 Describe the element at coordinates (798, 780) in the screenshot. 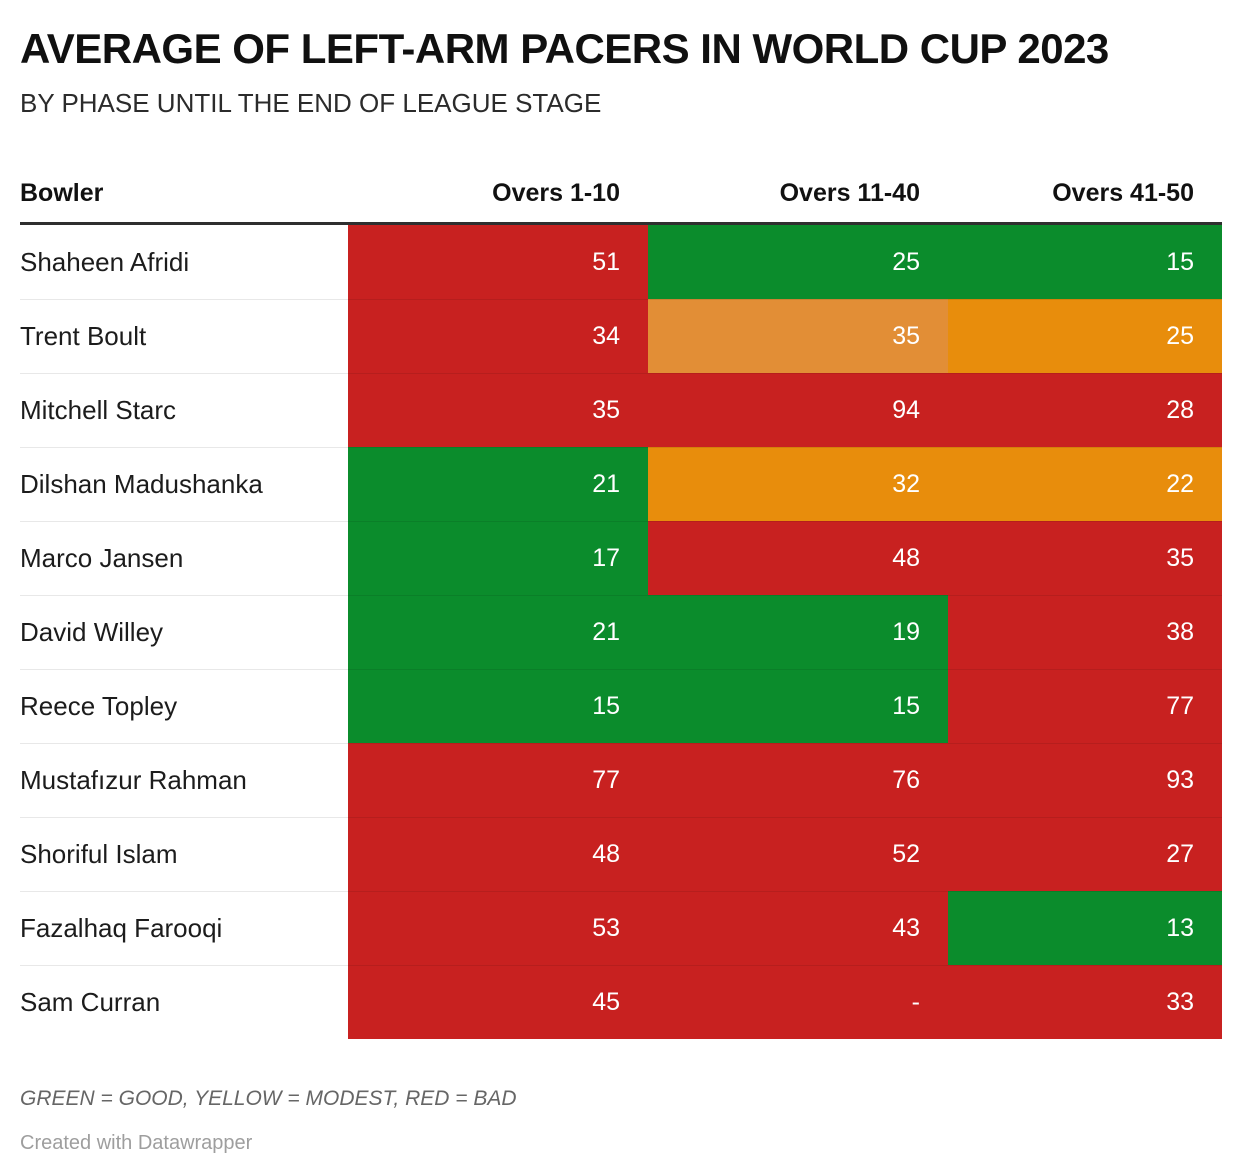

I see `value-cell: 76` at that location.